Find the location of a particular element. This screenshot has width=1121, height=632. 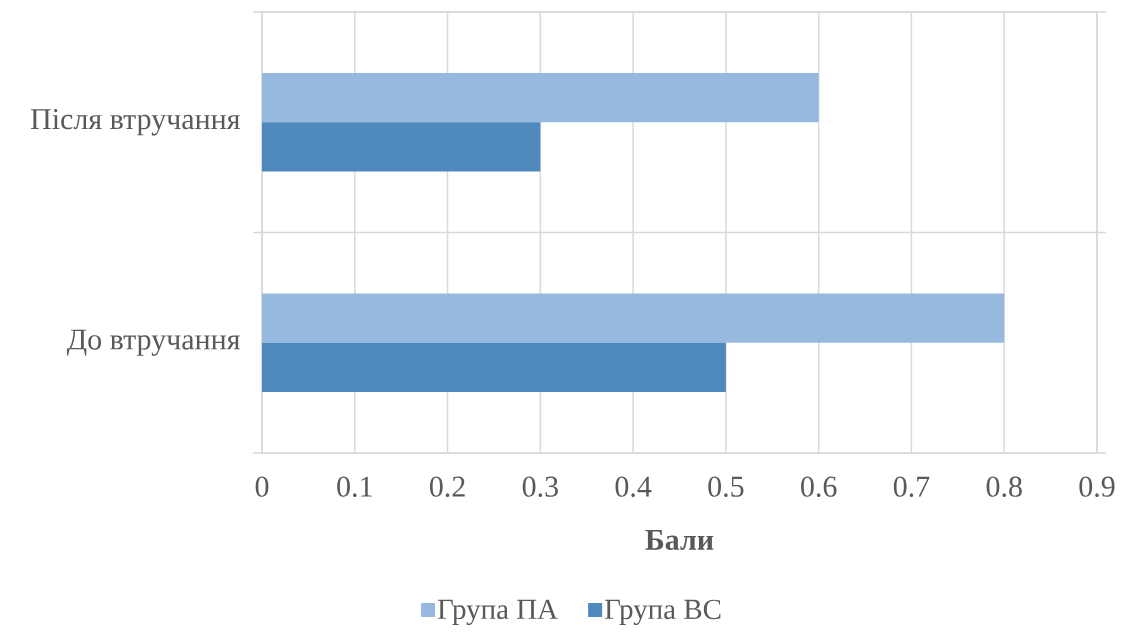

x-tick-label: 0.5 is located at coordinates (726, 486).